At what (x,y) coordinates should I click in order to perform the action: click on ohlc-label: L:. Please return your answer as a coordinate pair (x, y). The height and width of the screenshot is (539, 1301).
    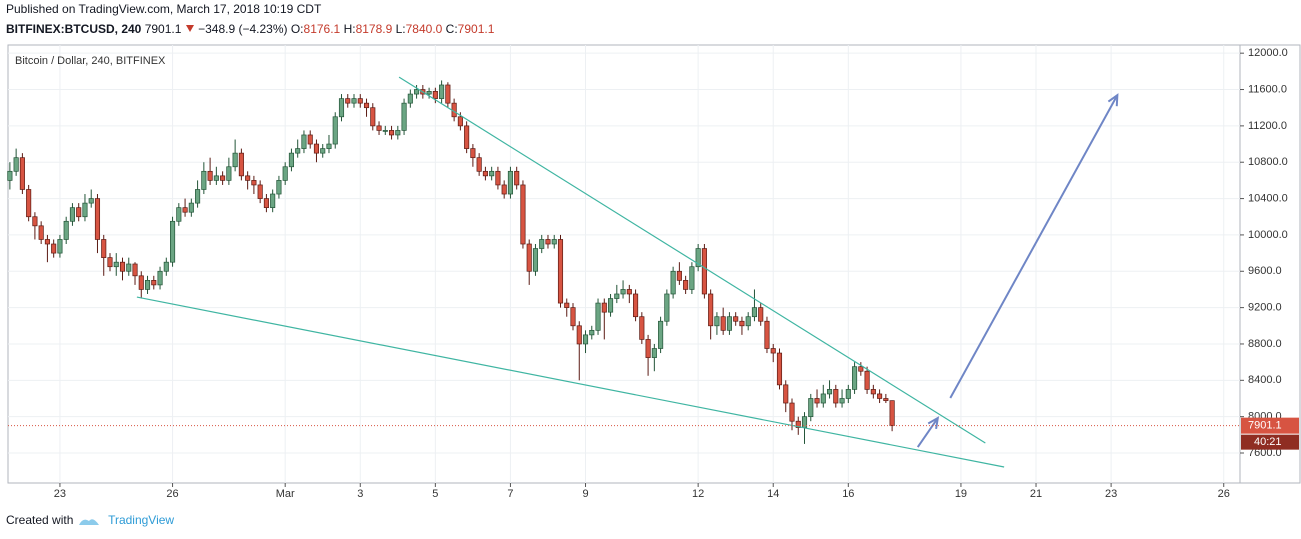
    Looking at the image, I should click on (400, 29).